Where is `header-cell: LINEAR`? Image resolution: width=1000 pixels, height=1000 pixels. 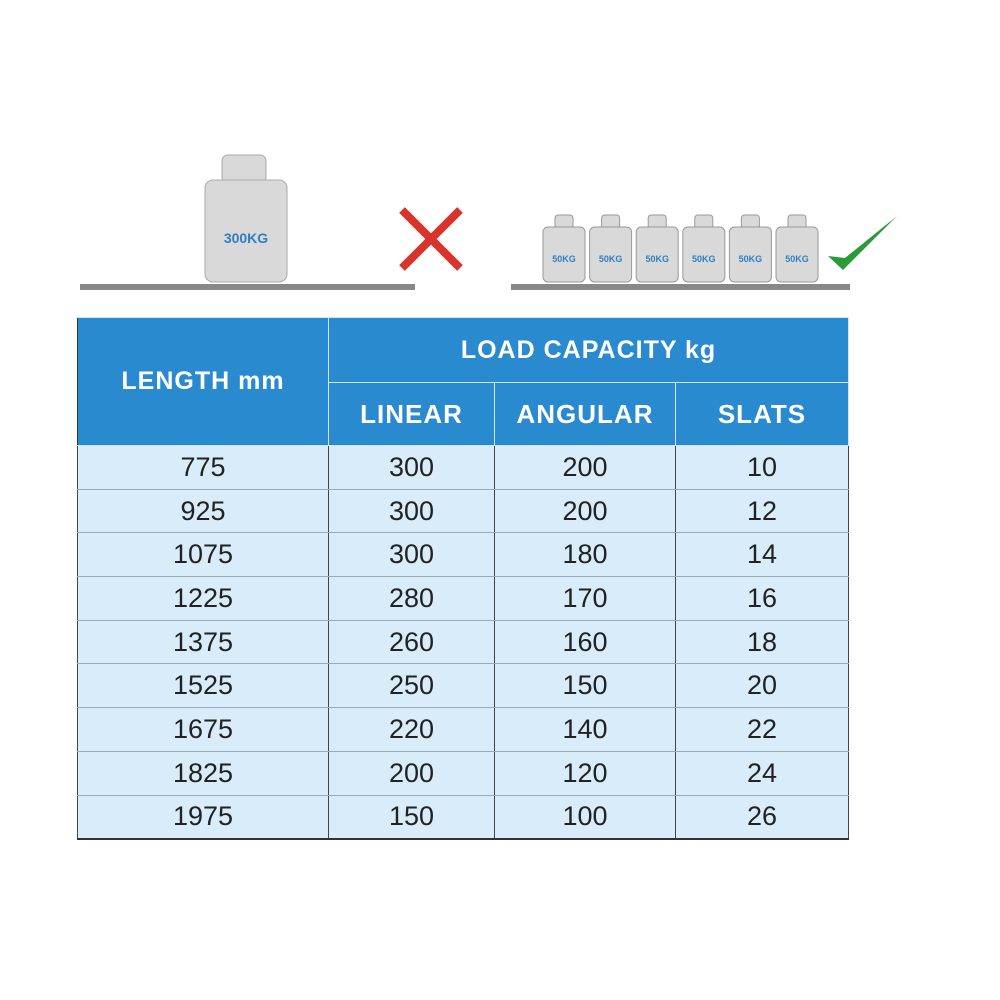 header-cell: LINEAR is located at coordinates (411, 414).